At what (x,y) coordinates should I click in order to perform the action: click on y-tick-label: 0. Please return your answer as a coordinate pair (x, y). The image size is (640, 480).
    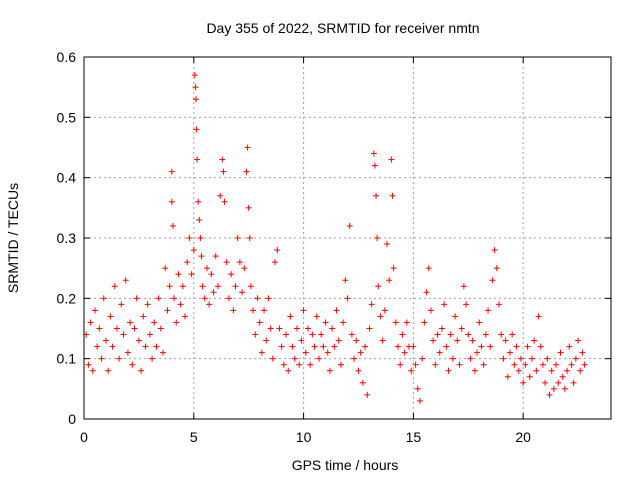
    Looking at the image, I should click on (72, 419).